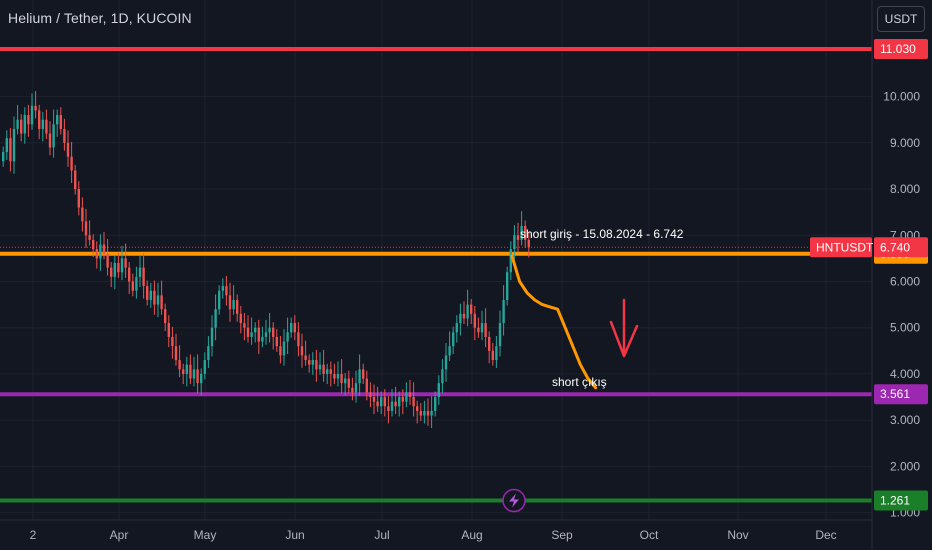 Image resolution: width=932 pixels, height=550 pixels. I want to click on x-tick-label: Jul, so click(381, 535).